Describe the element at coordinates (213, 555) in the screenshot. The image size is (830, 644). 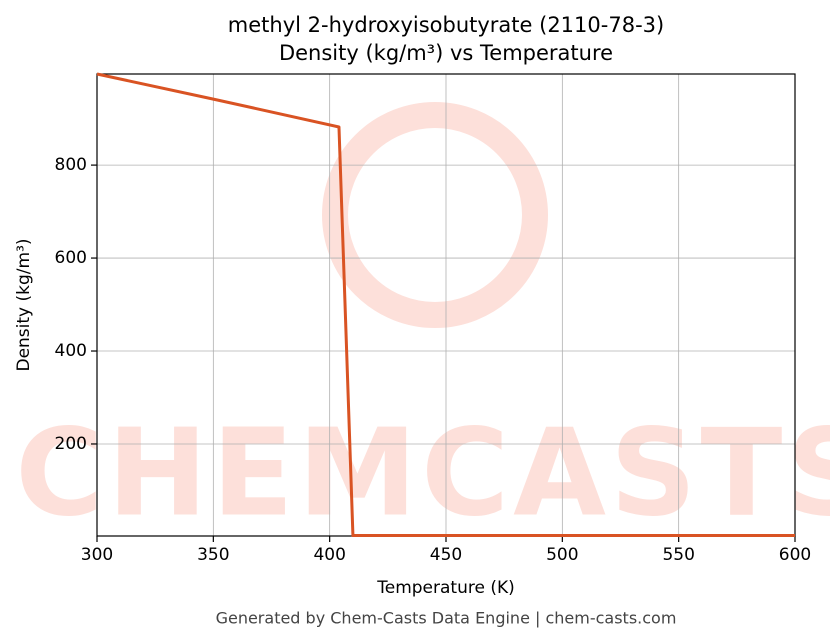
I see `x-tick-label: 350` at that location.